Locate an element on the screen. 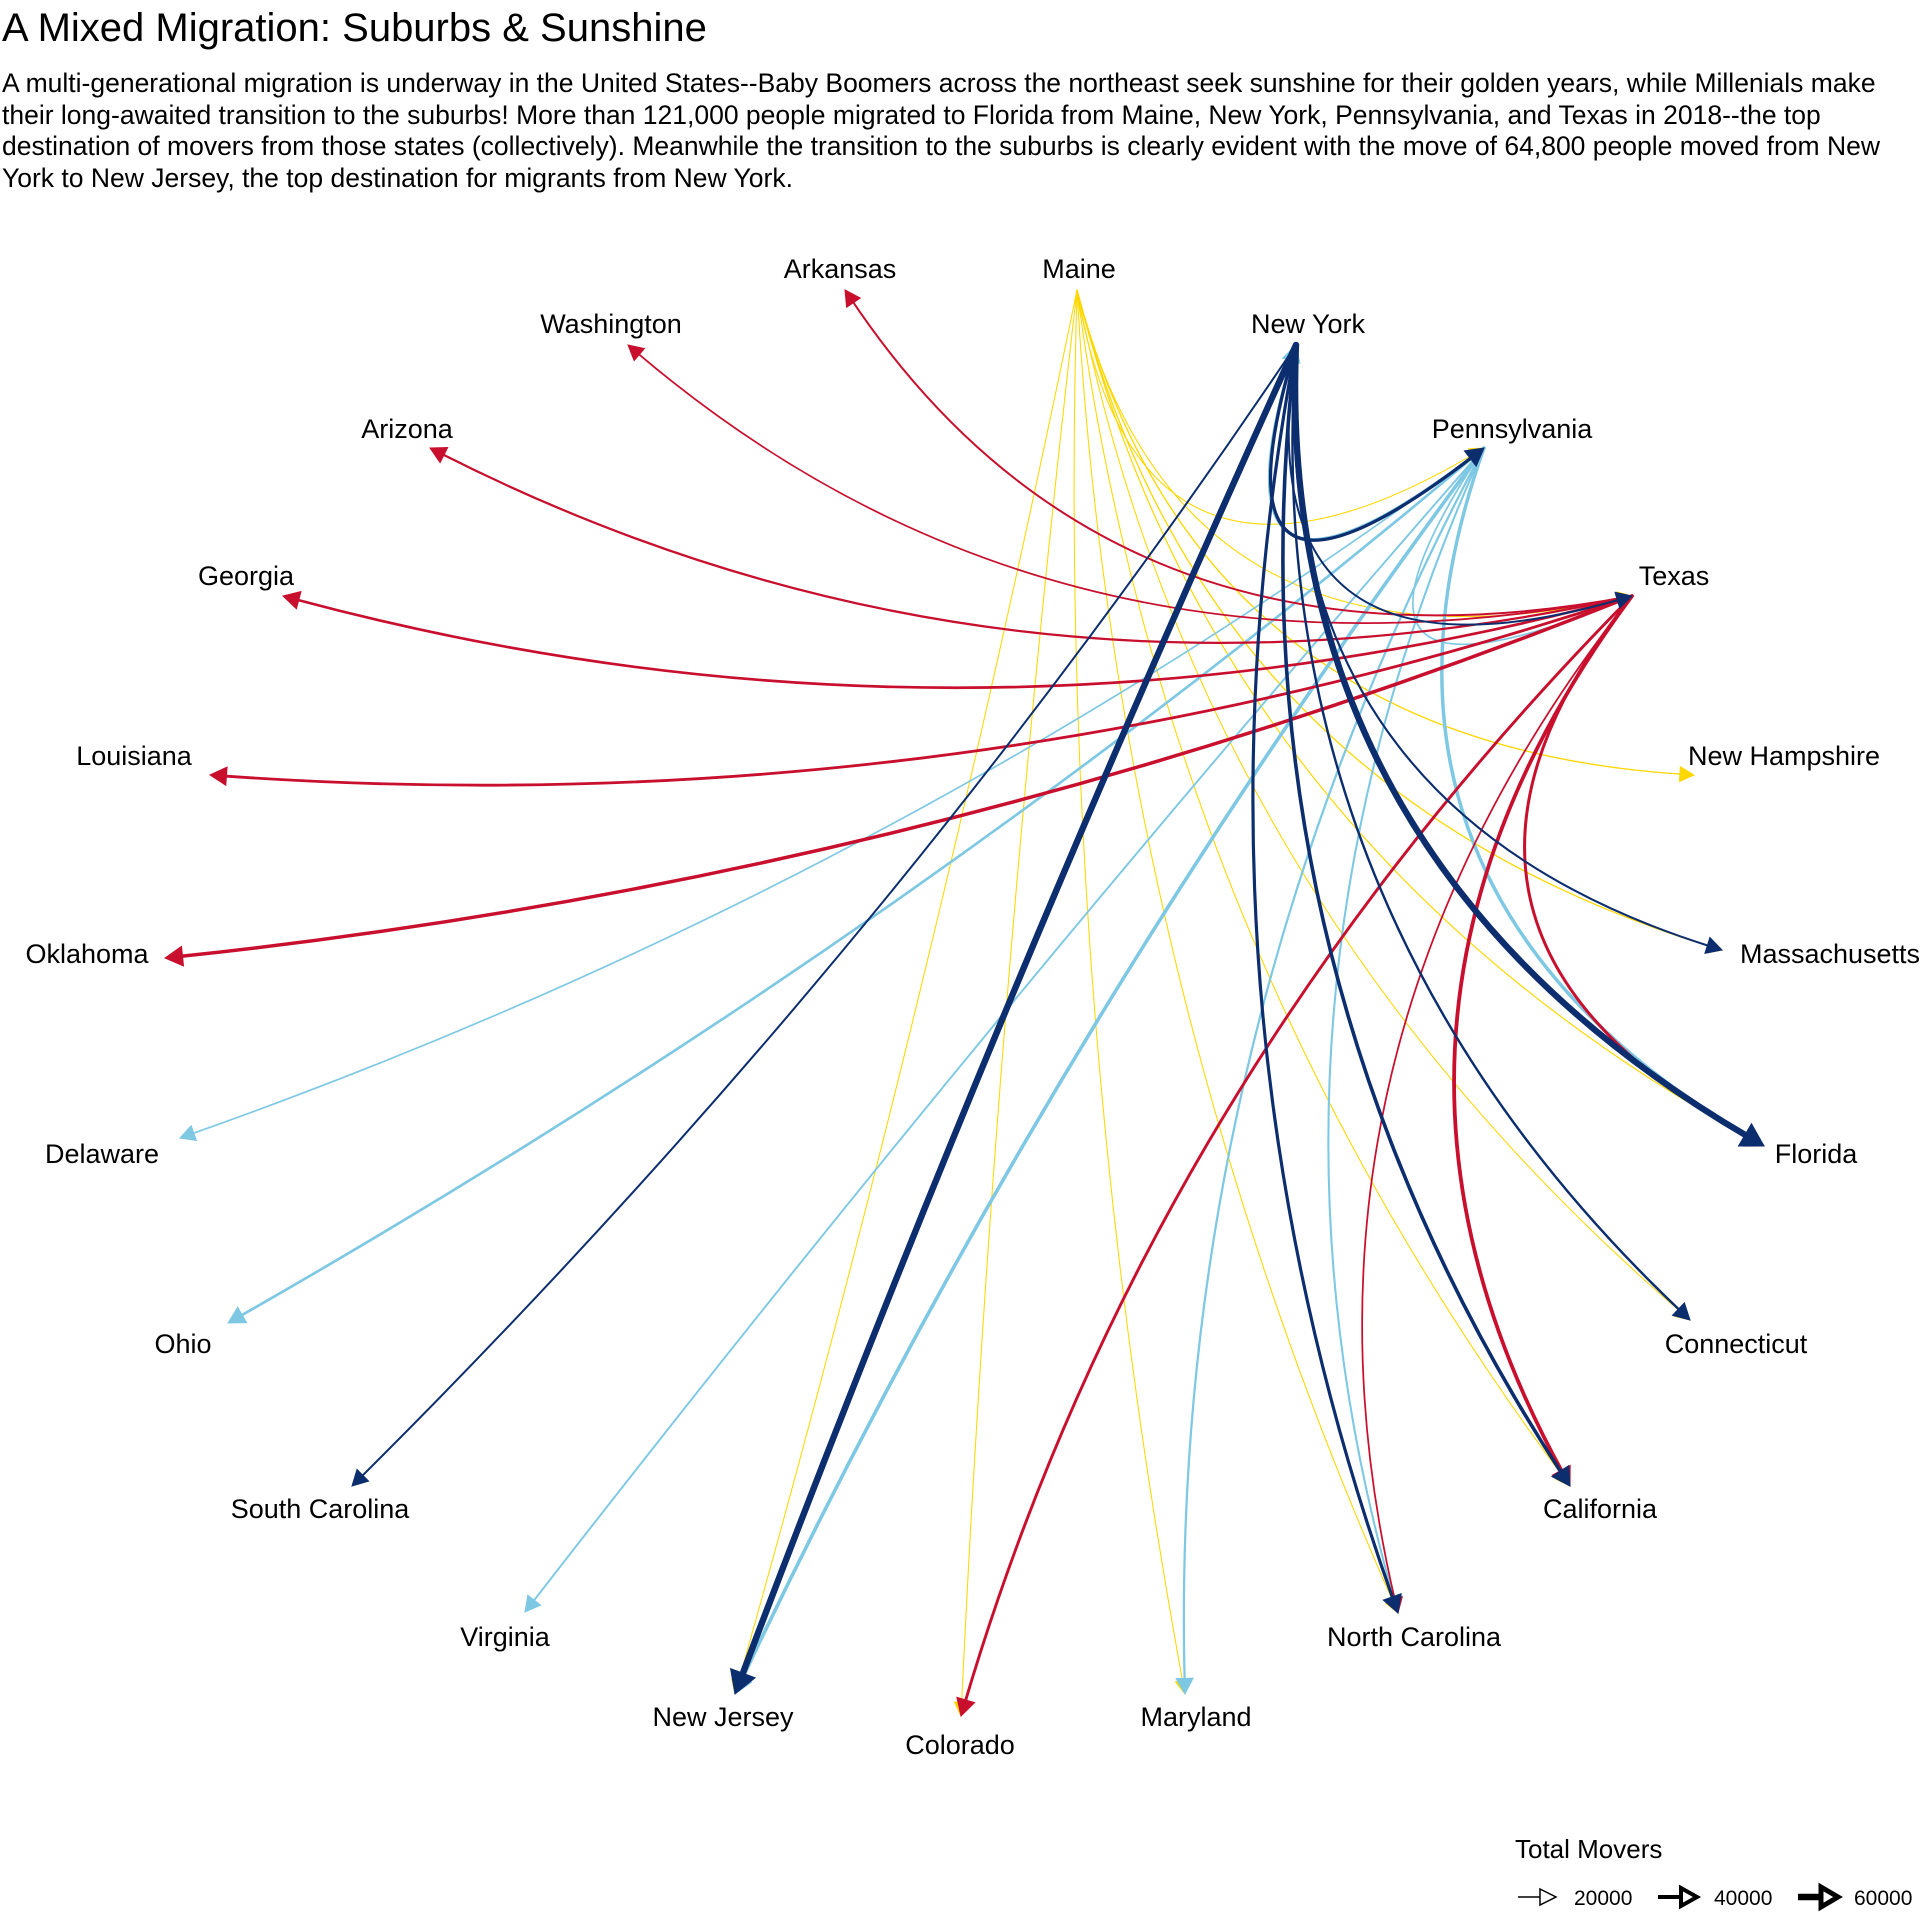  node-label-maryland: Maryland is located at coordinates (1195, 1717).